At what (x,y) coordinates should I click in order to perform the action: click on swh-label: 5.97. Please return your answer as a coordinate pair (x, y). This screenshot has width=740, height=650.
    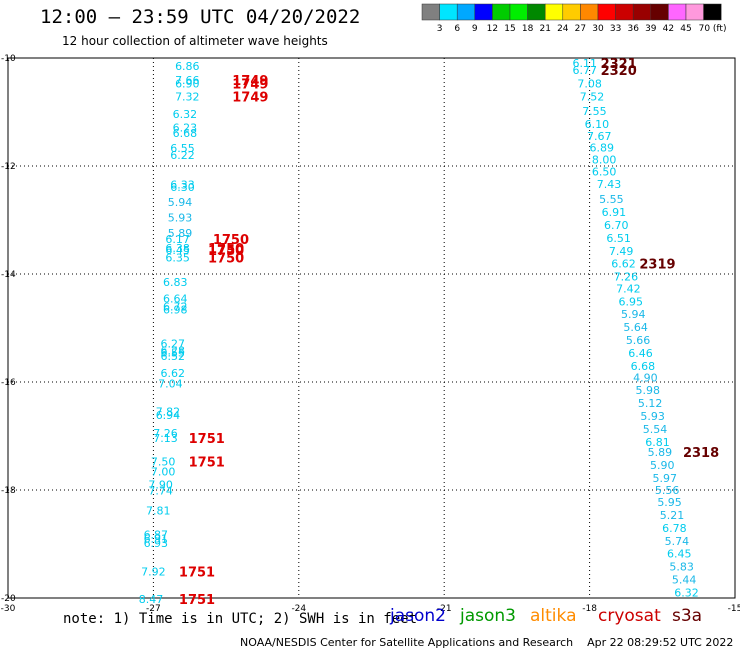
    Looking at the image, I should click on (664, 478).